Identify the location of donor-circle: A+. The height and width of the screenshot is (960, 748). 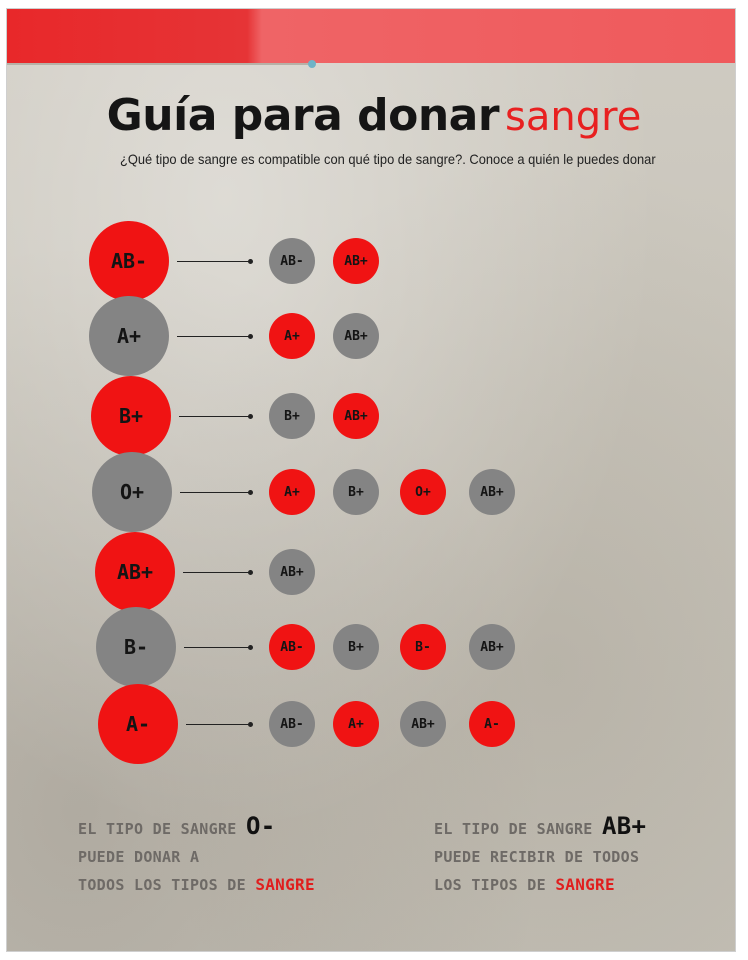
(129, 336).